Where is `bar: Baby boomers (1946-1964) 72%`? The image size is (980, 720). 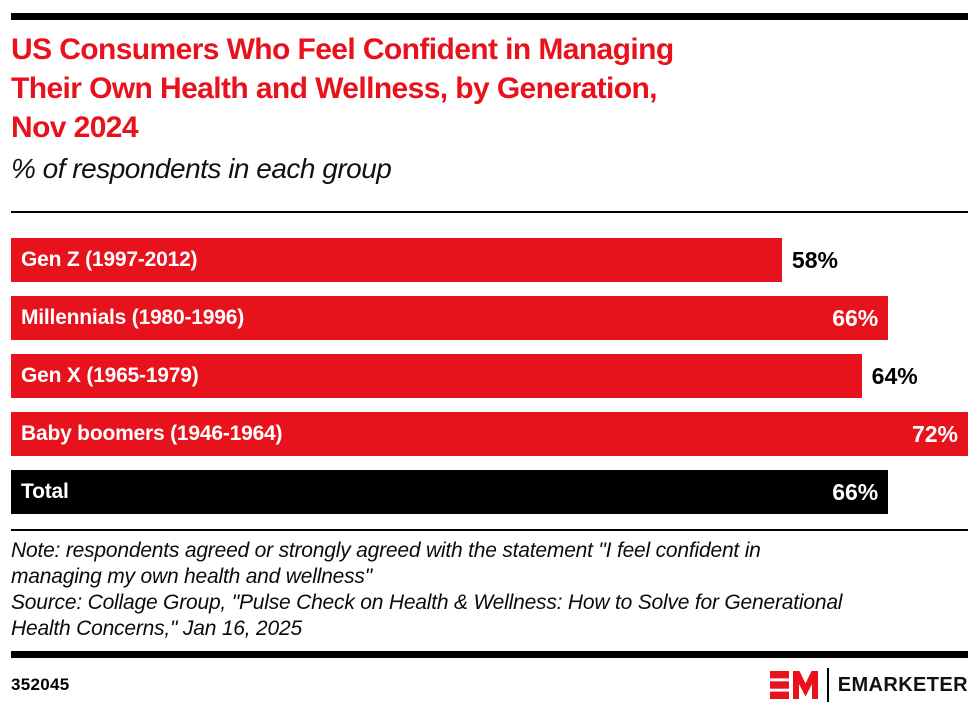
bar: Baby boomers (1946-1964) 72% is located at coordinates (489, 434).